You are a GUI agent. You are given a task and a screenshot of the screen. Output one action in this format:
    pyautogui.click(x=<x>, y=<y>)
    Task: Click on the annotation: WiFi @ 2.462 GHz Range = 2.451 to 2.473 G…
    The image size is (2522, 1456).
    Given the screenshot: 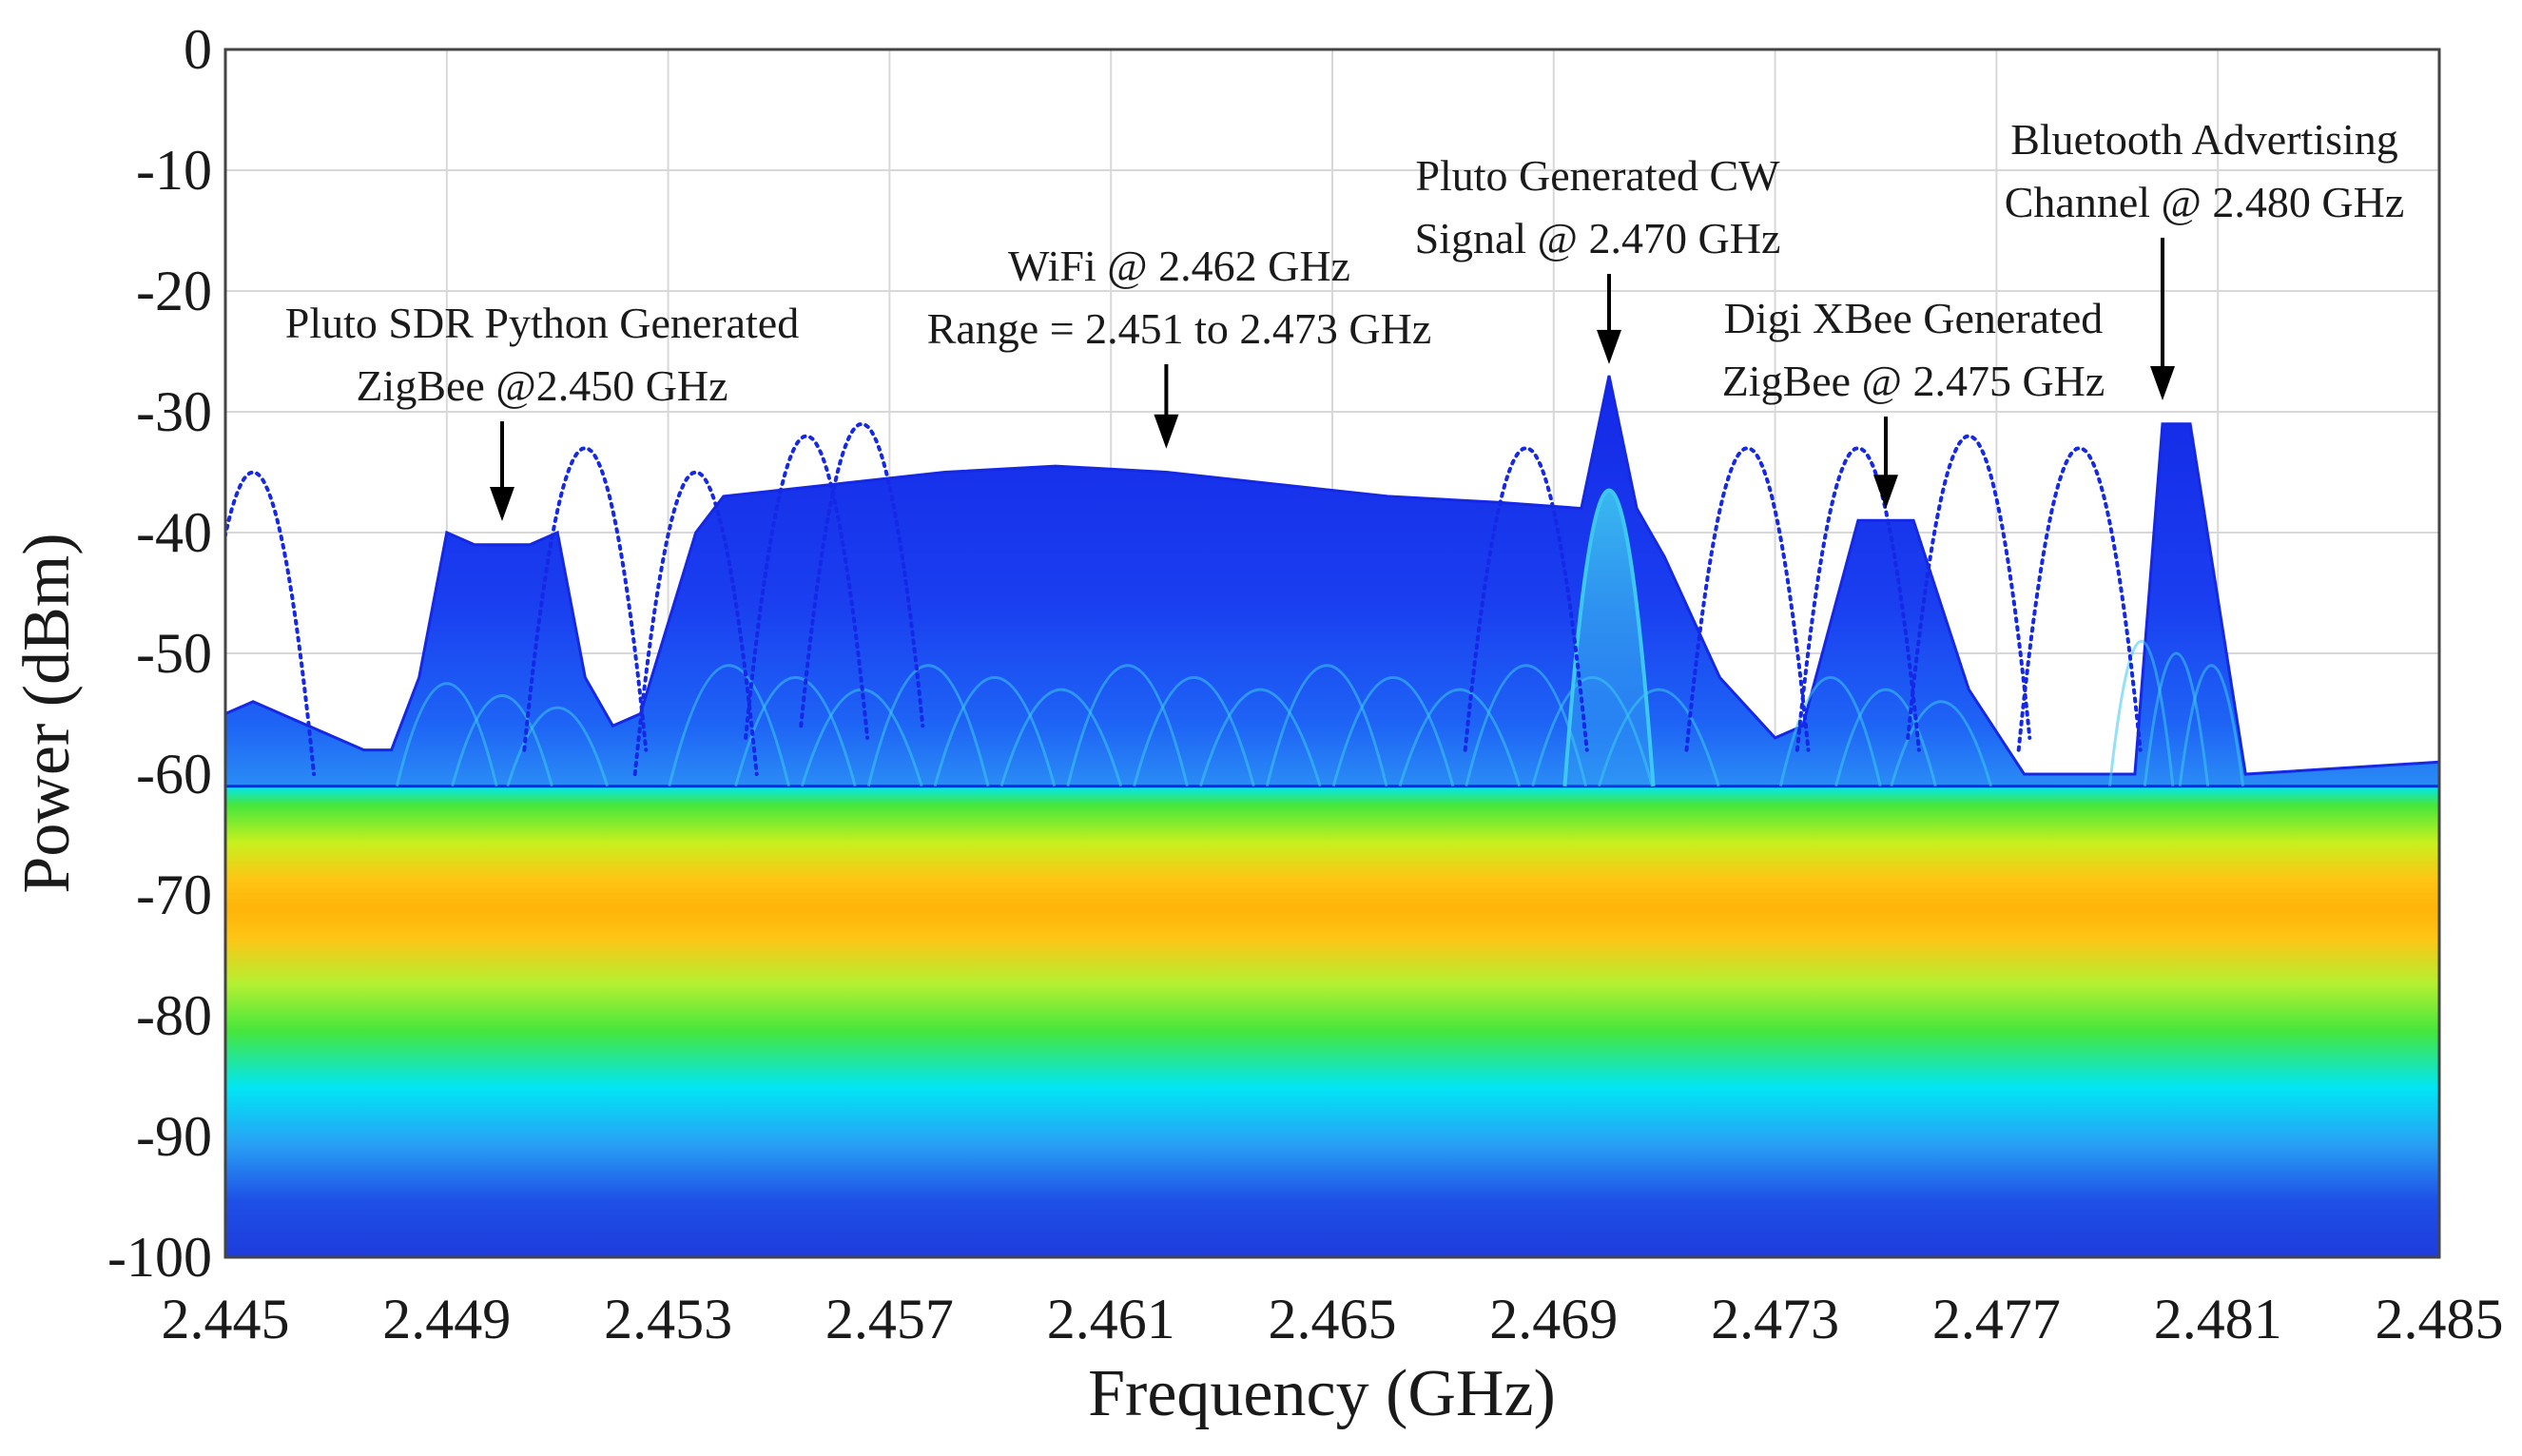 What is the action you would take?
    pyautogui.click(x=1179, y=345)
    